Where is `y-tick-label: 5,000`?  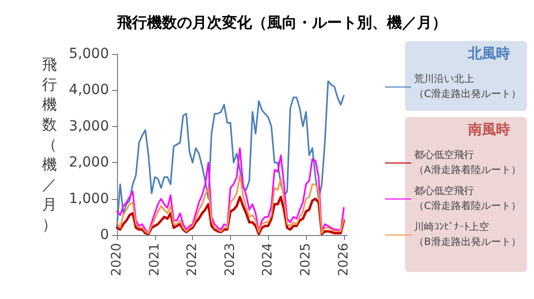 y-tick-label: 5,000 is located at coordinates (88, 54).